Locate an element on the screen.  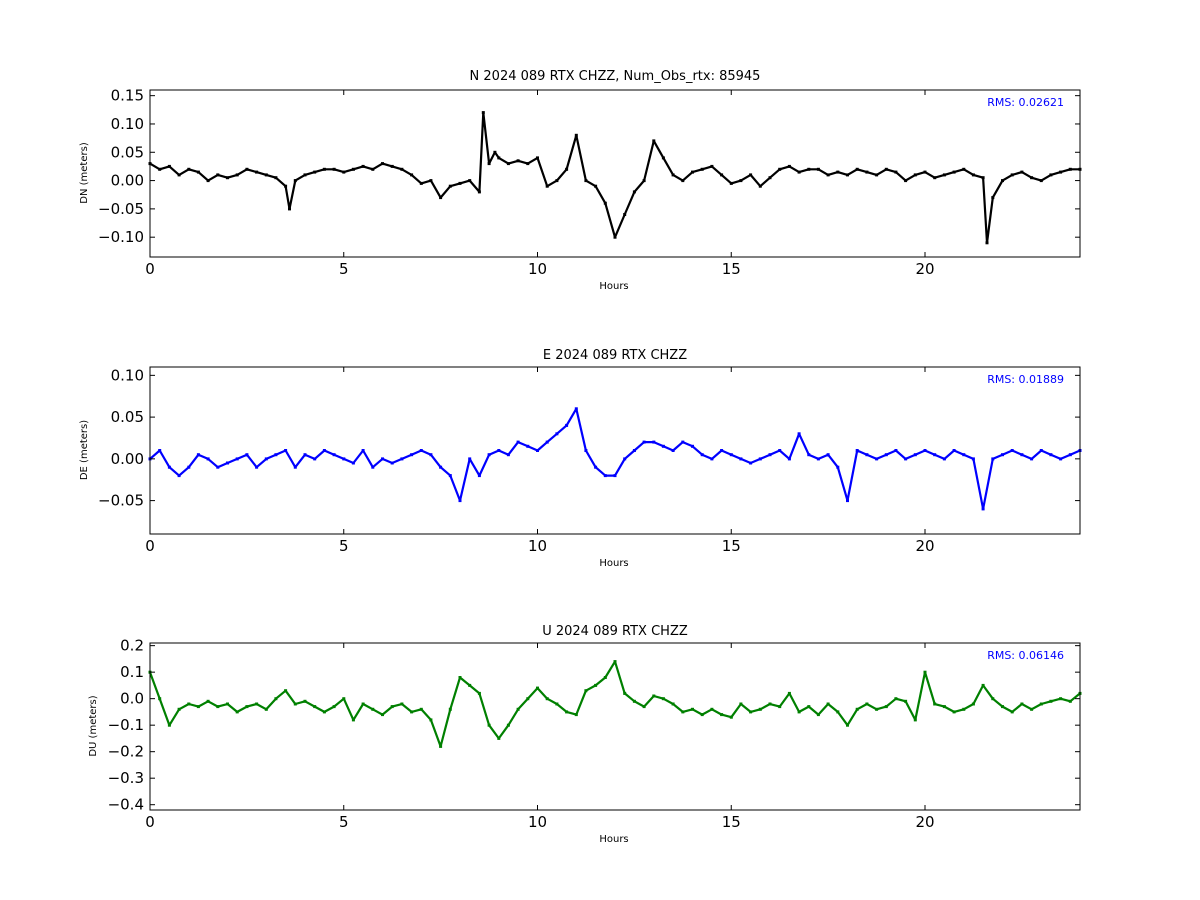
y-tick-label: 0.0 is located at coordinates (132, 699).